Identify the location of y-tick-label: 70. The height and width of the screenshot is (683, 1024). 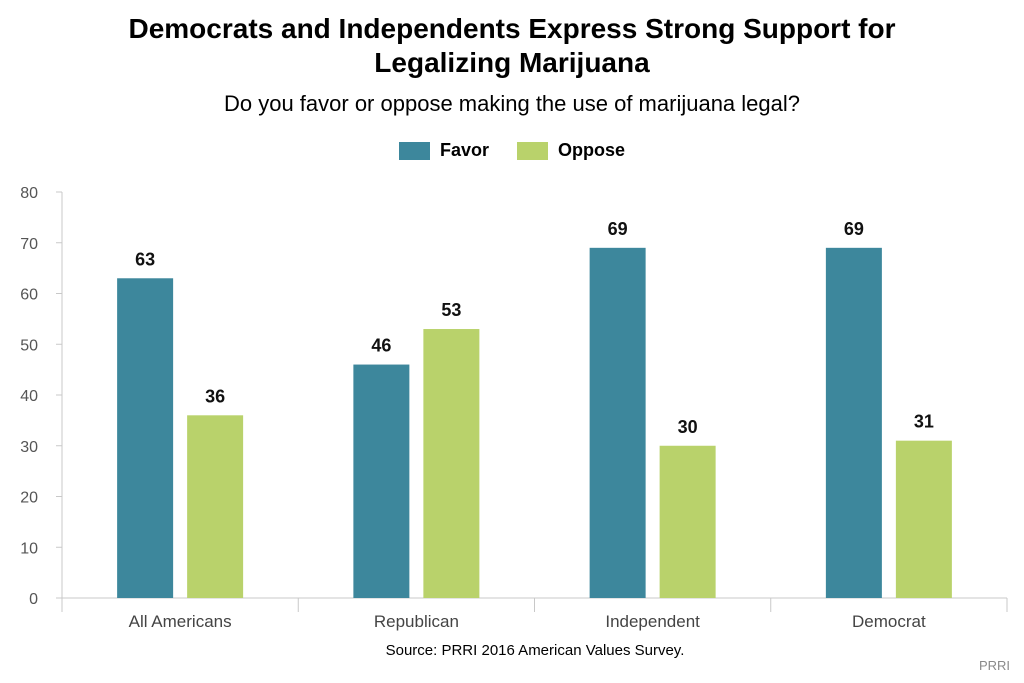
(29, 244).